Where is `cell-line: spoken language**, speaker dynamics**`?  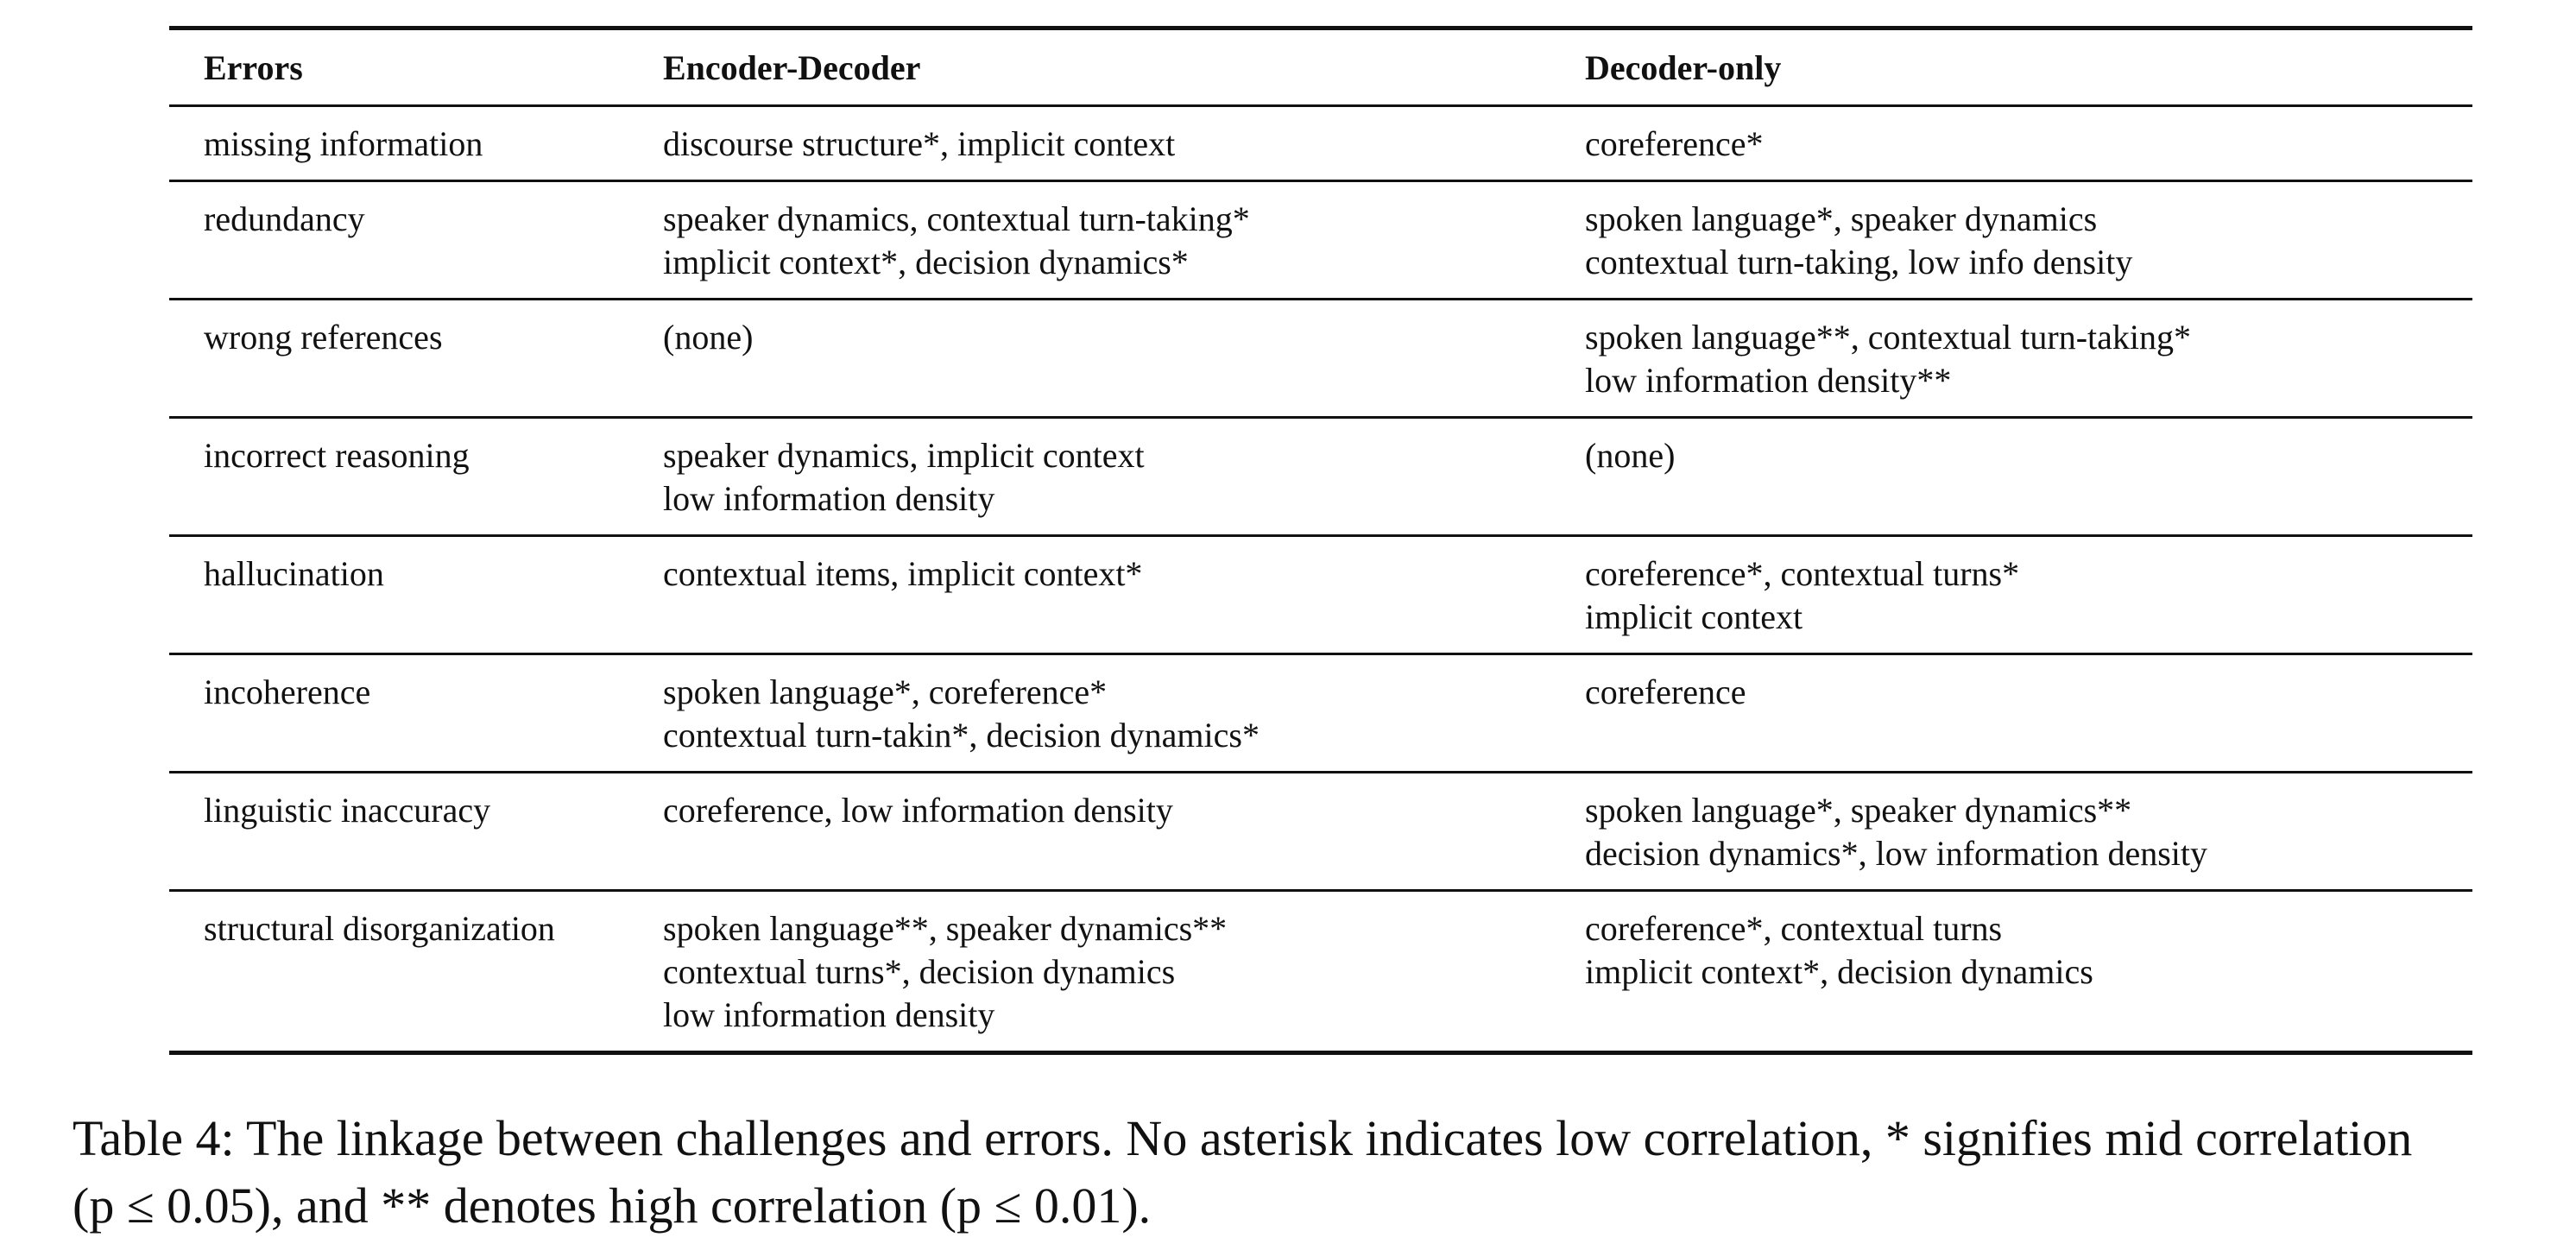 cell-line: spoken language**, speaker dynamics** is located at coordinates (945, 929).